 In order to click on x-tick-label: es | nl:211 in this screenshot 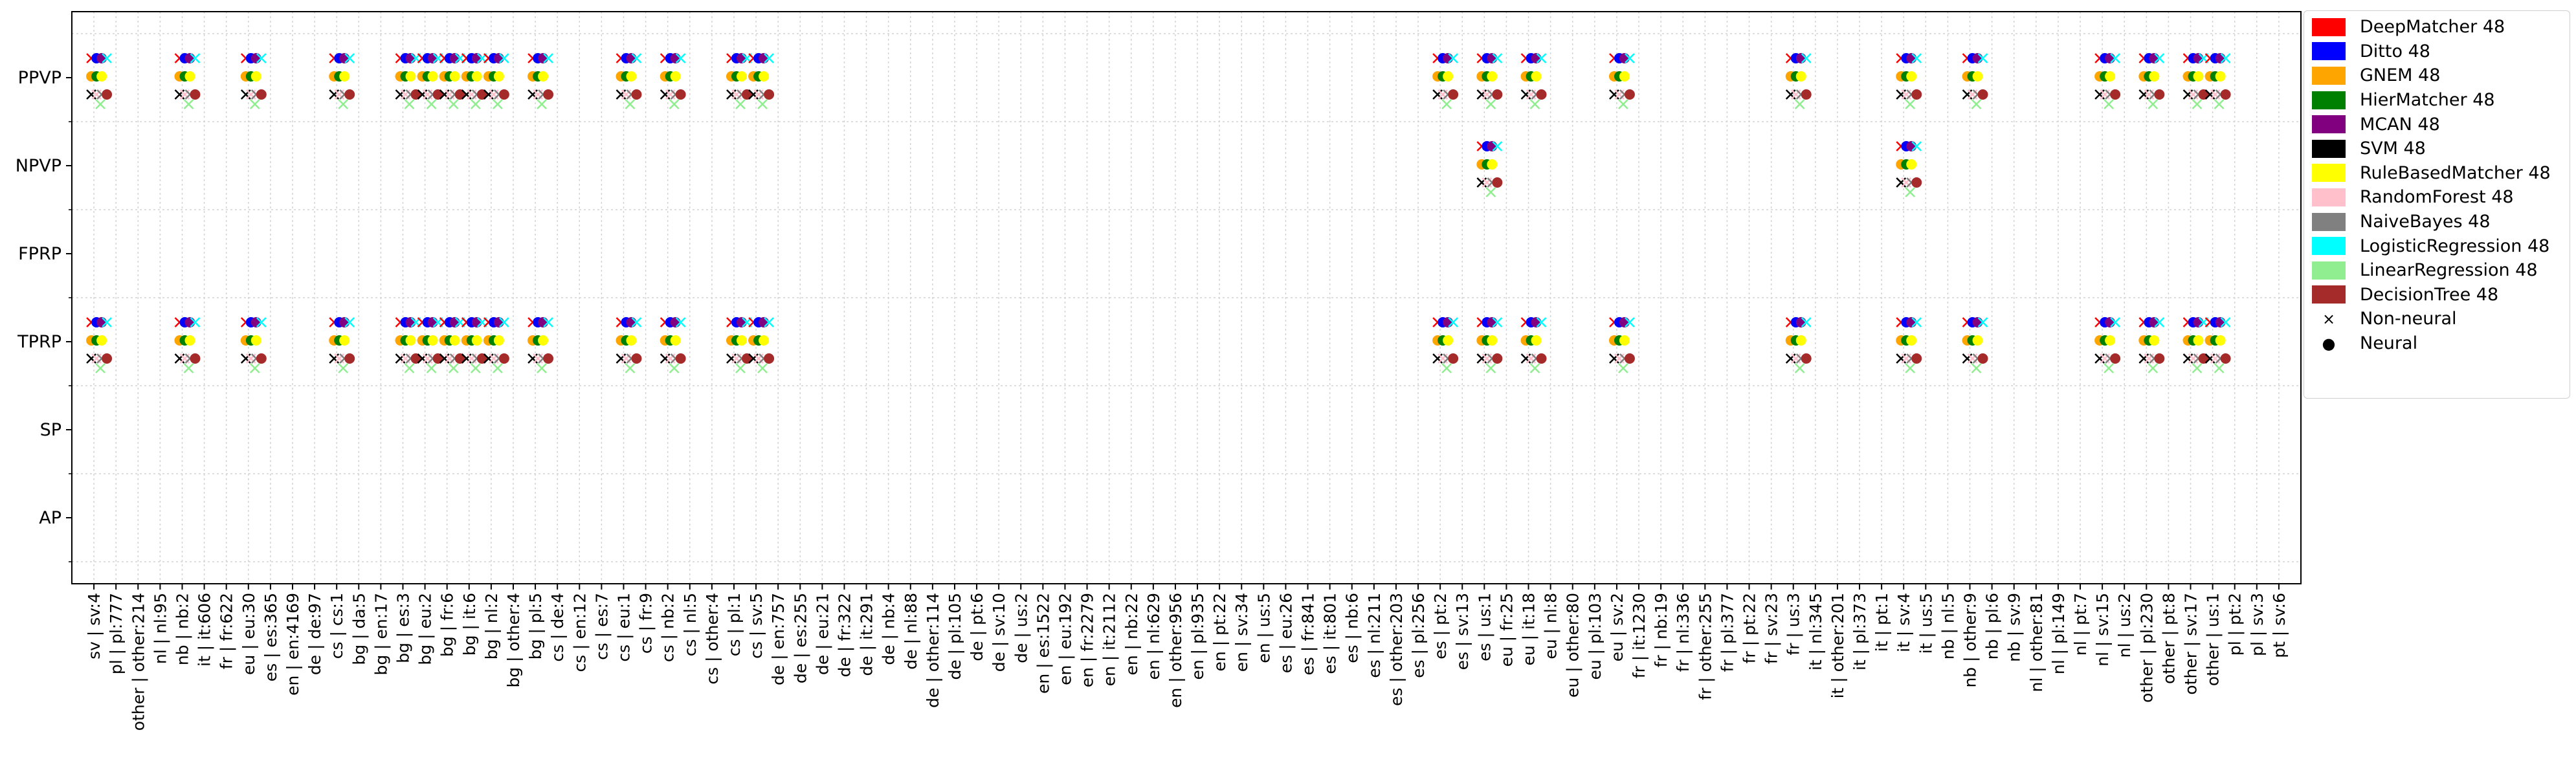, I will do `click(1374, 635)`.